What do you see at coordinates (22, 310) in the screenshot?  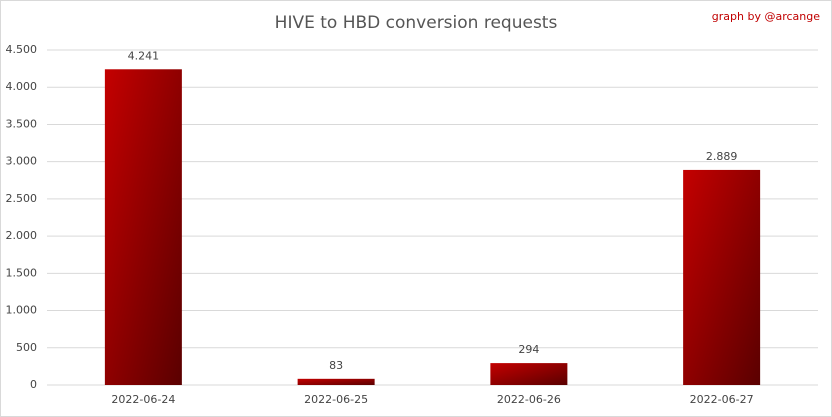 I see `y-tick-label: 1.000` at bounding box center [22, 310].